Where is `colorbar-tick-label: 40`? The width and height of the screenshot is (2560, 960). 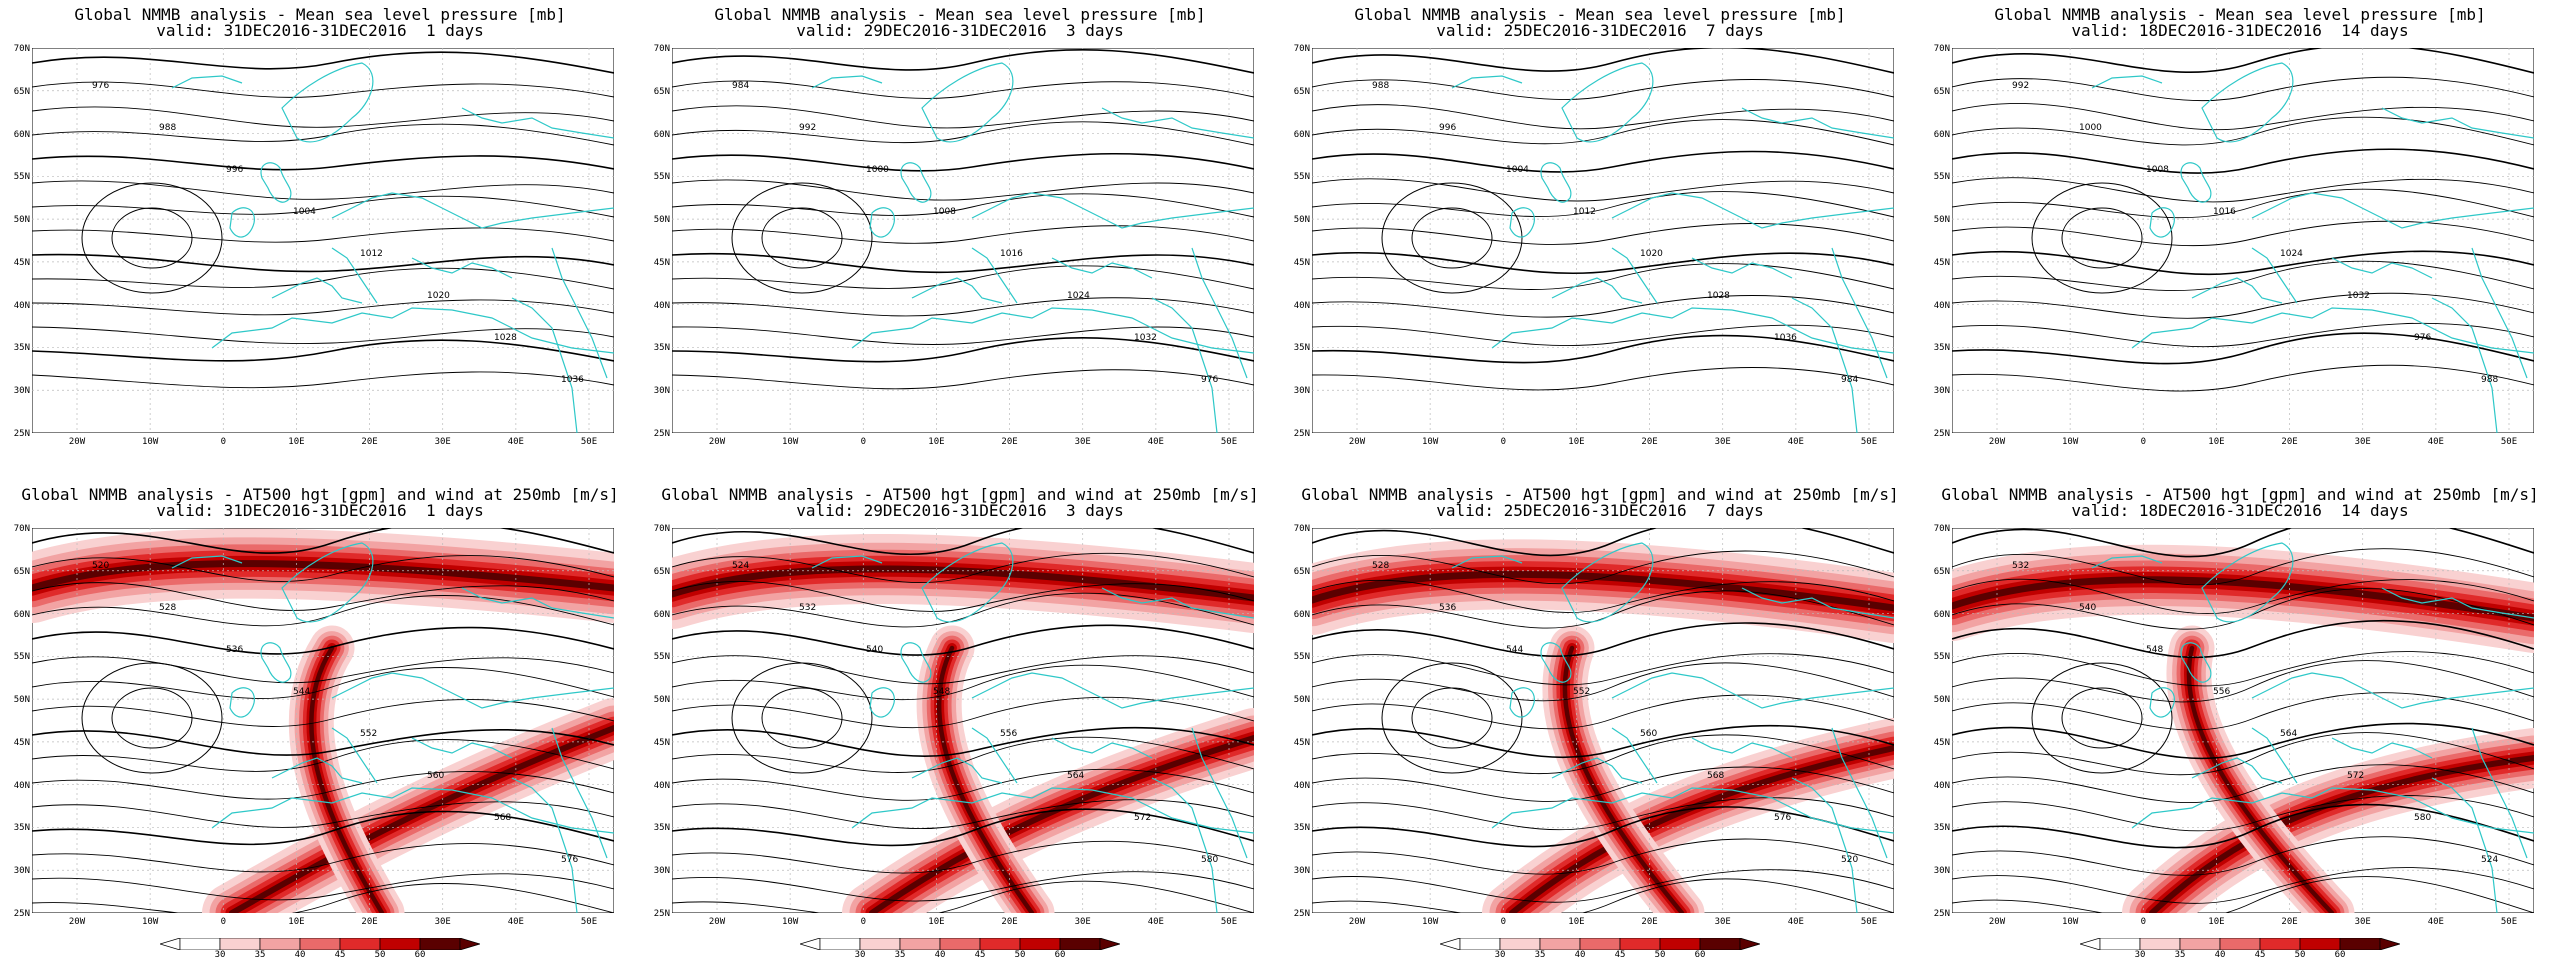 colorbar-tick-label: 40 is located at coordinates (940, 955).